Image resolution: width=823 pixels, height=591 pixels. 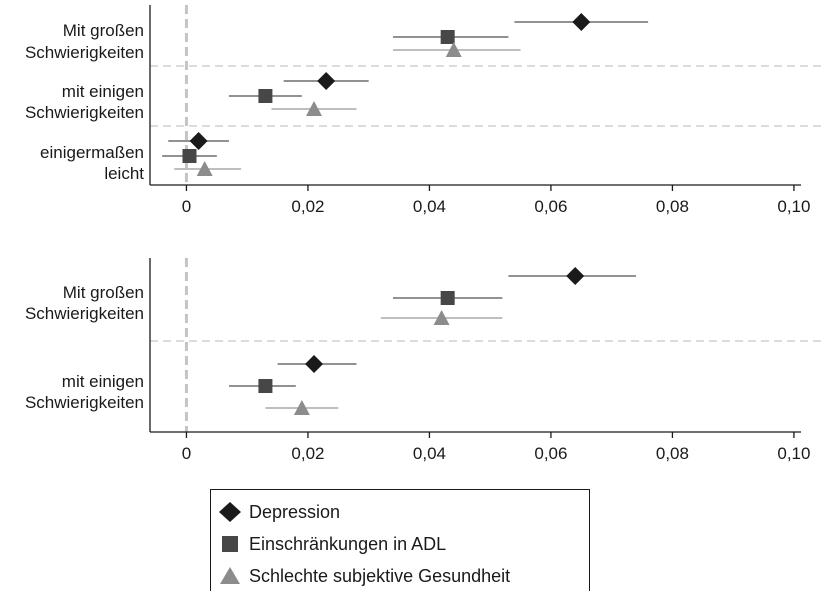 What do you see at coordinates (230, 512) in the screenshot?
I see `diamond-marker-icon` at bounding box center [230, 512].